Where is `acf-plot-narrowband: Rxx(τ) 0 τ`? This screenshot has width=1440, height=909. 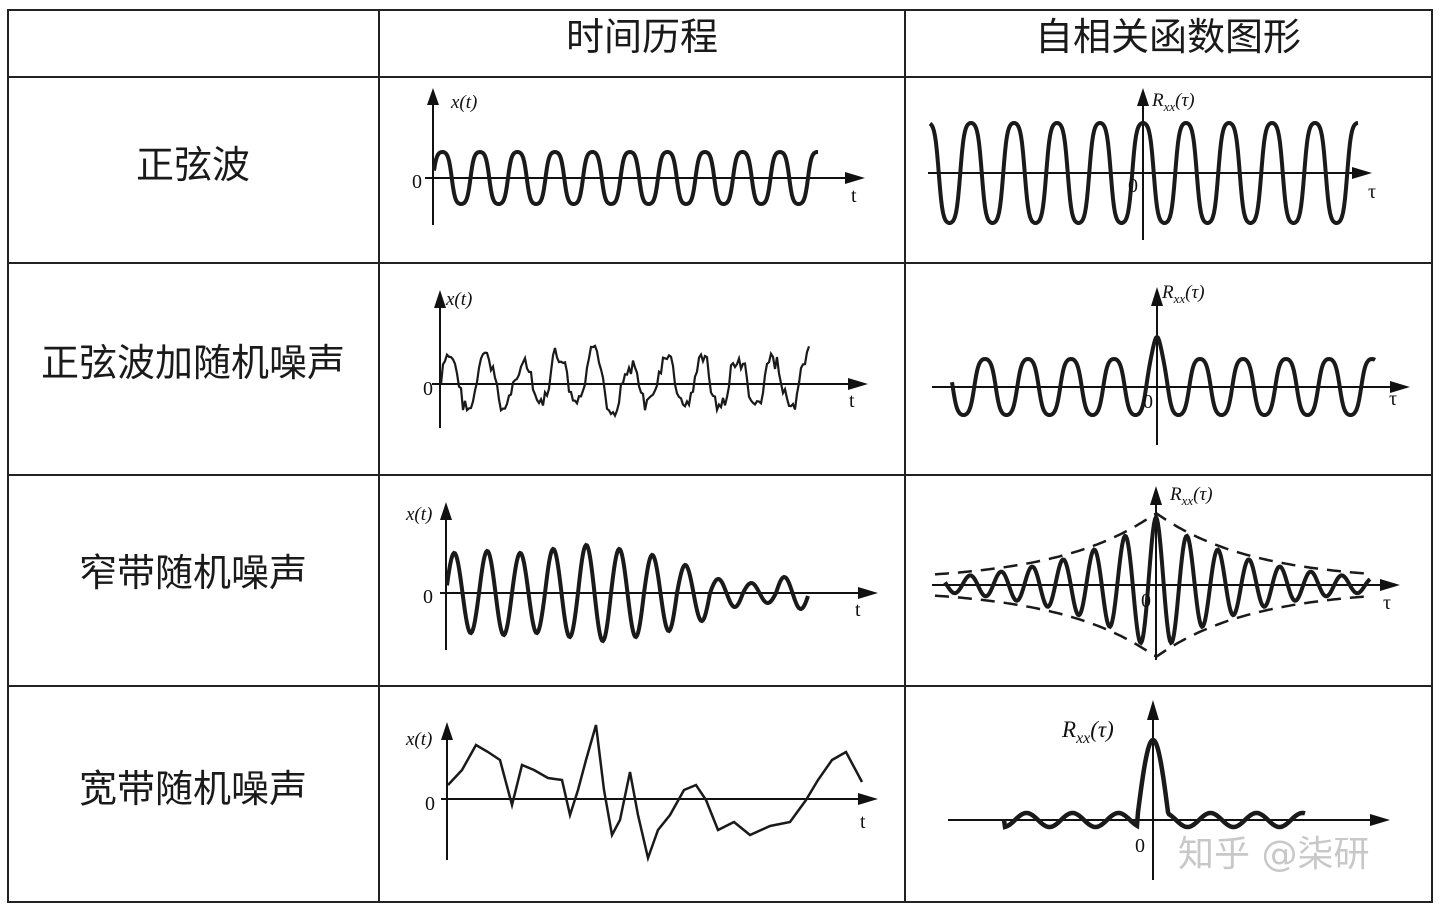
acf-plot-narrowband: Rxx(τ) 0 τ is located at coordinates (1166, 572).